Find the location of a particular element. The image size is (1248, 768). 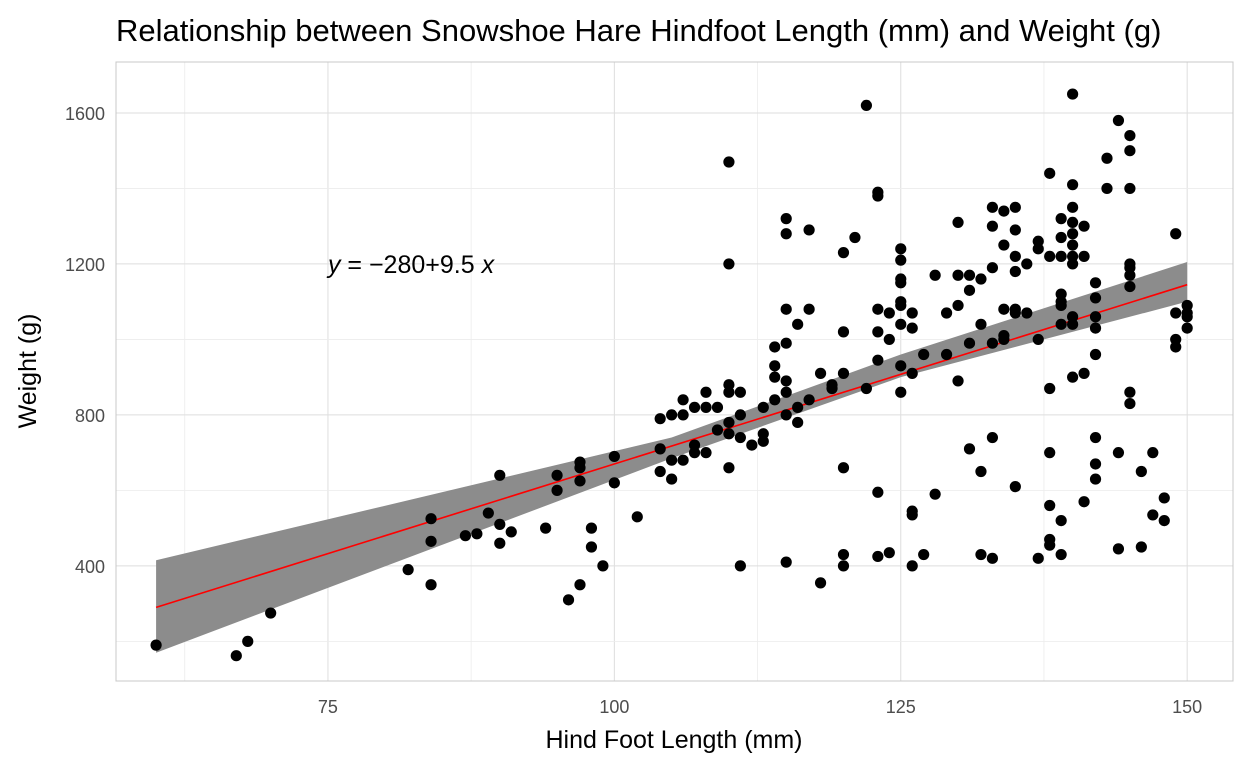

y-axis-ticks: 400 800 1200 1600 is located at coordinates (85, 340).